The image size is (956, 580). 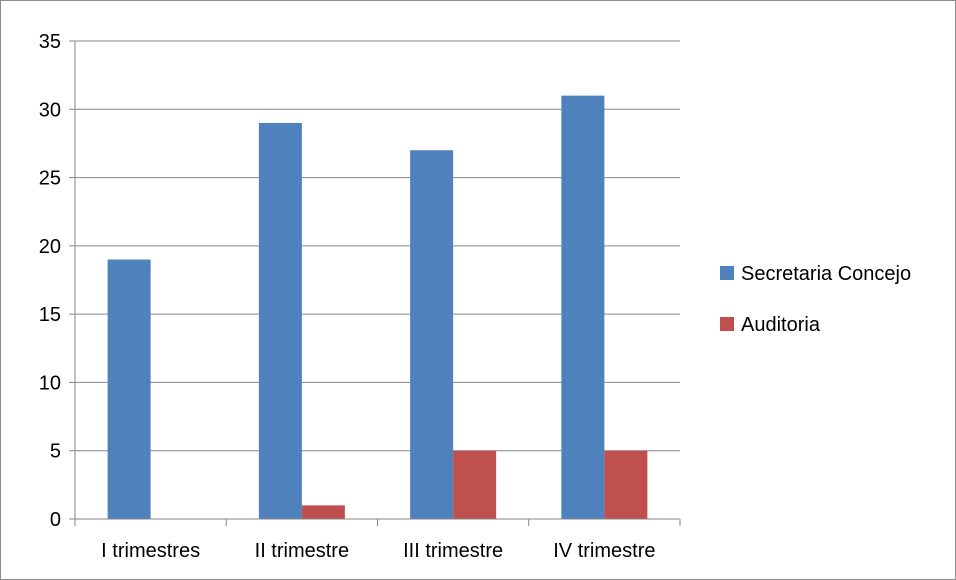 What do you see at coordinates (50, 247) in the screenshot?
I see `y-tick-label: 20` at bounding box center [50, 247].